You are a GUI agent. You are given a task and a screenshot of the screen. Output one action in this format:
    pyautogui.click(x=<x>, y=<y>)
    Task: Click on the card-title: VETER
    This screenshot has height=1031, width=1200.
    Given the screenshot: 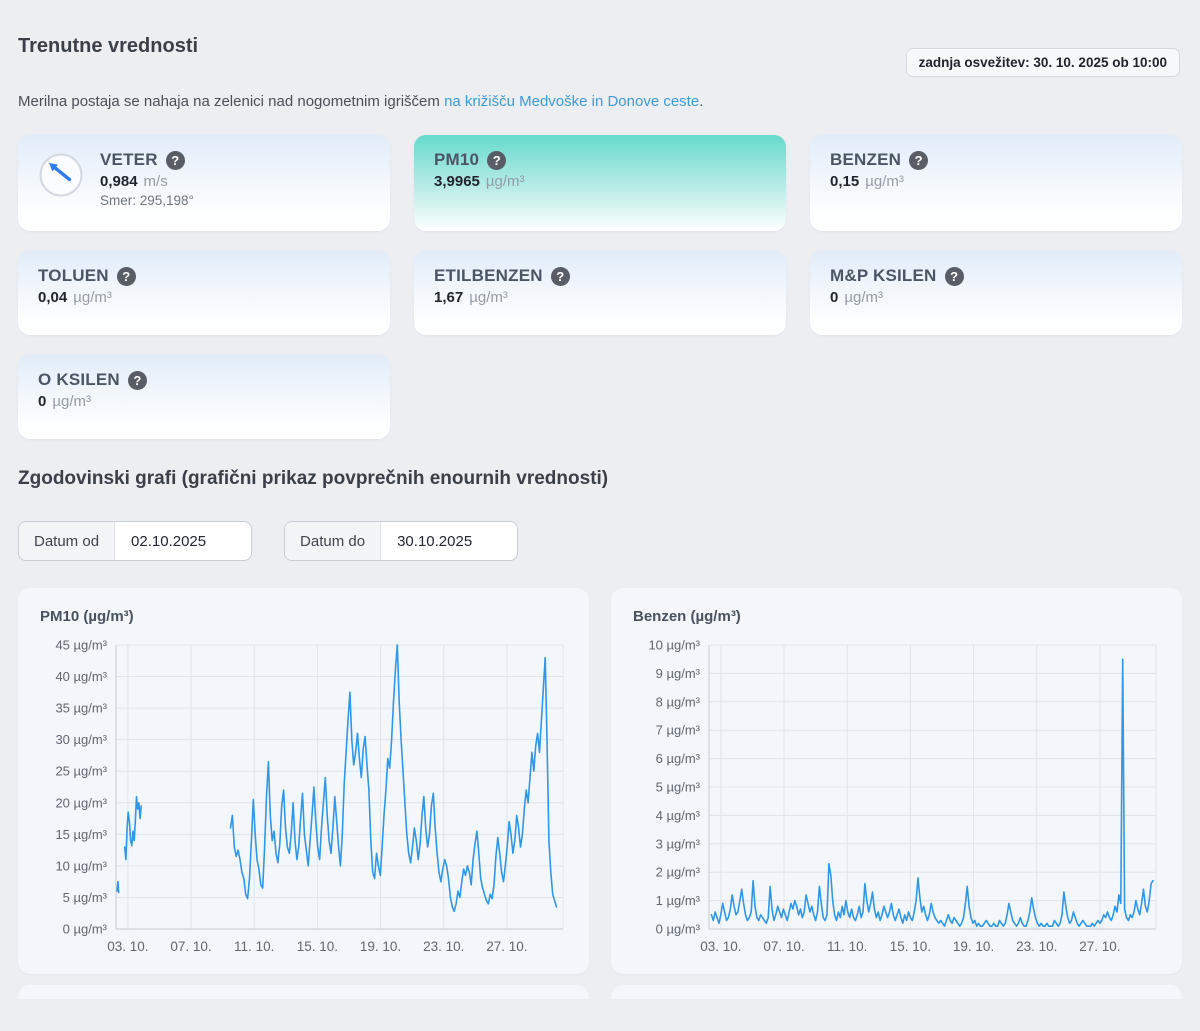 What is the action you would take?
    pyautogui.click(x=129, y=159)
    